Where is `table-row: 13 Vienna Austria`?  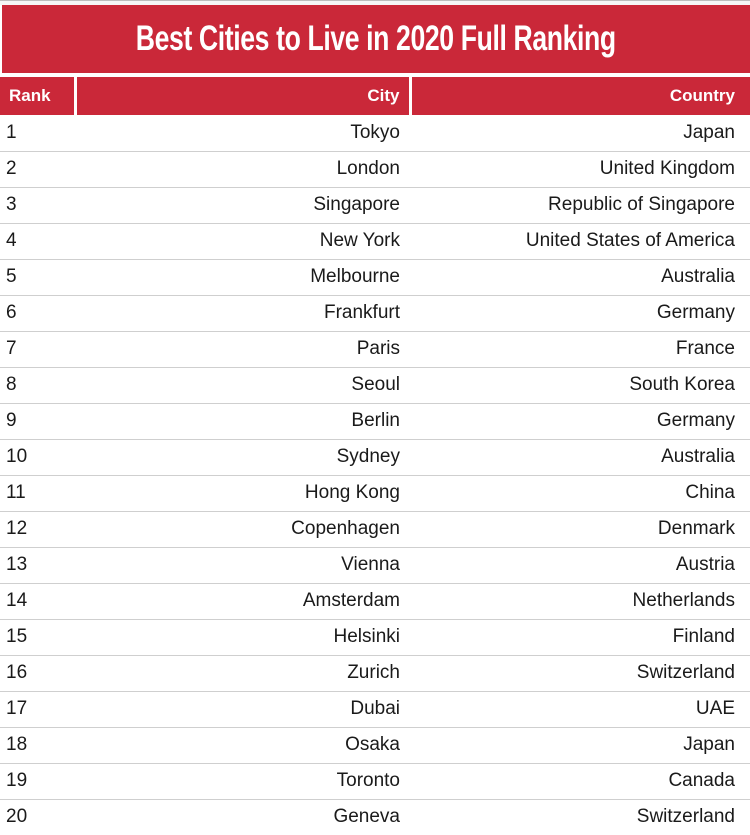
table-row: 13 Vienna Austria is located at coordinates (375, 565).